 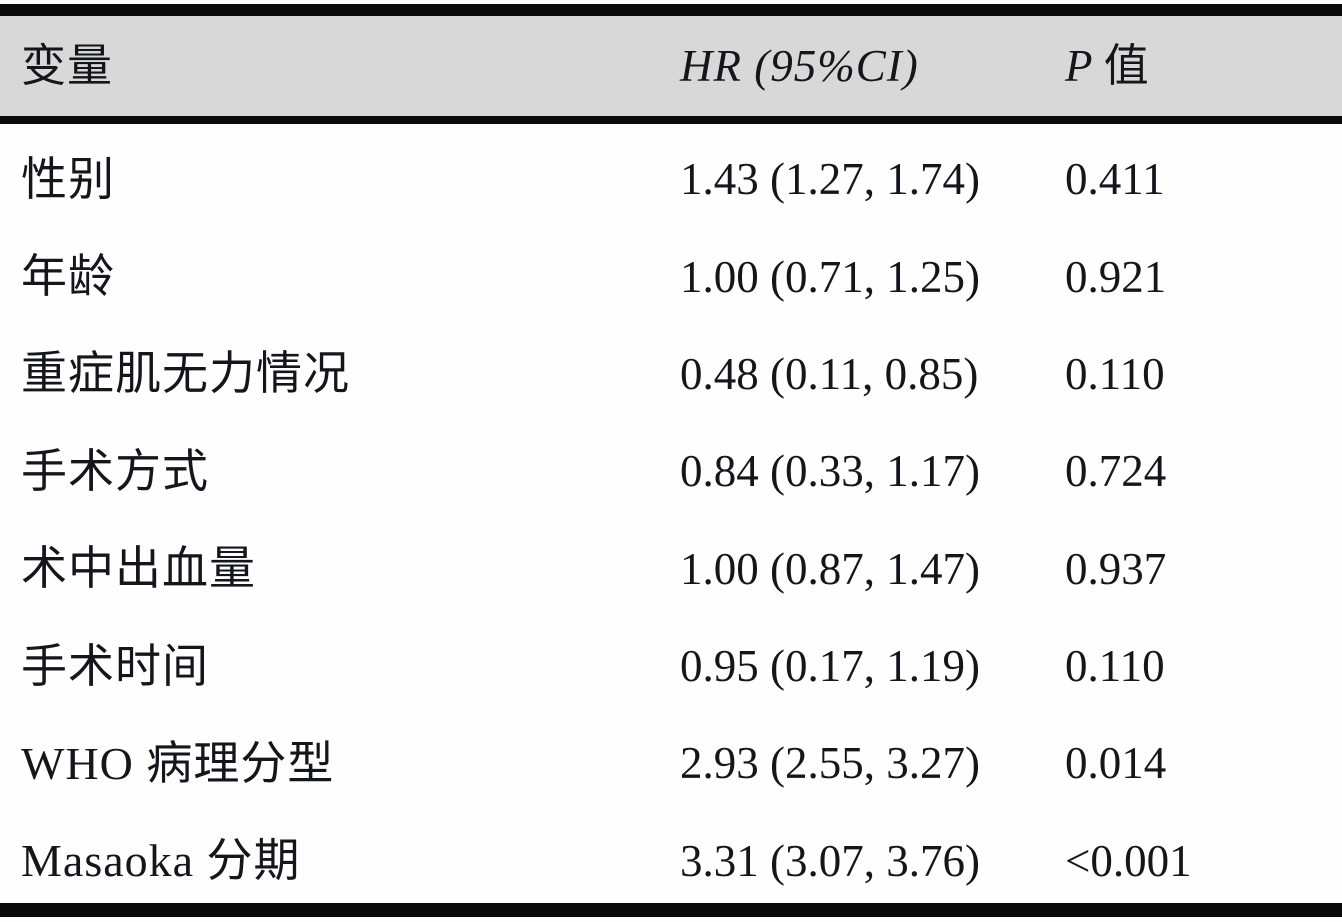 I want to click on cell-p-value: 0.921, so click(x=1116, y=276).